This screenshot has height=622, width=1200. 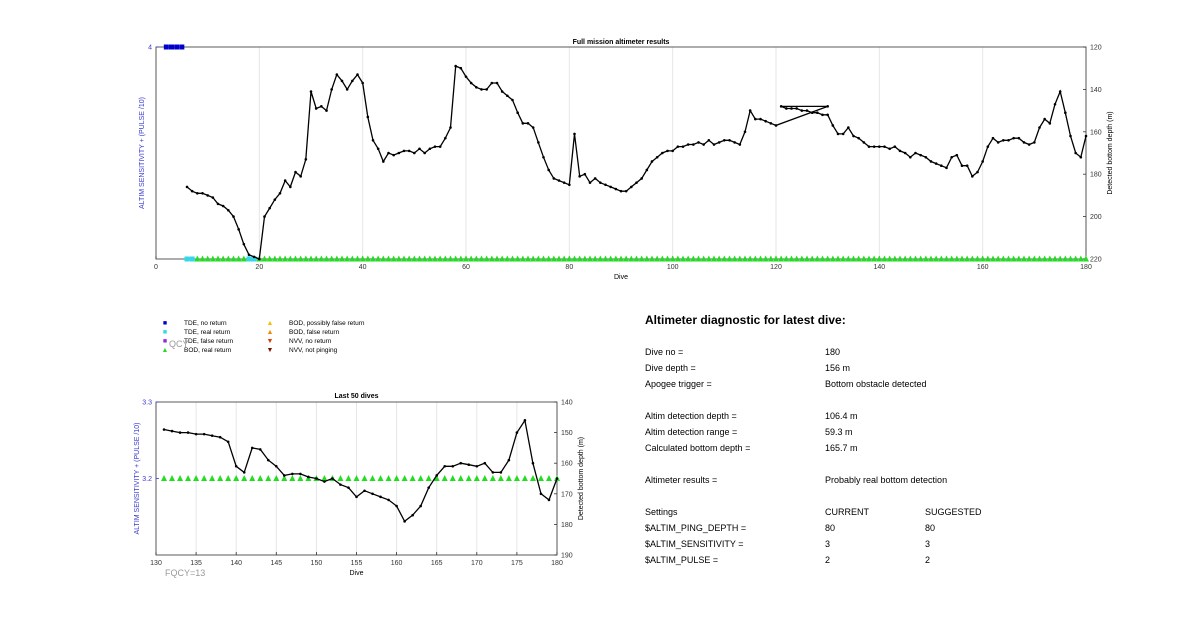 What do you see at coordinates (928, 560) in the screenshot?
I see `row-suggested: 2` at bounding box center [928, 560].